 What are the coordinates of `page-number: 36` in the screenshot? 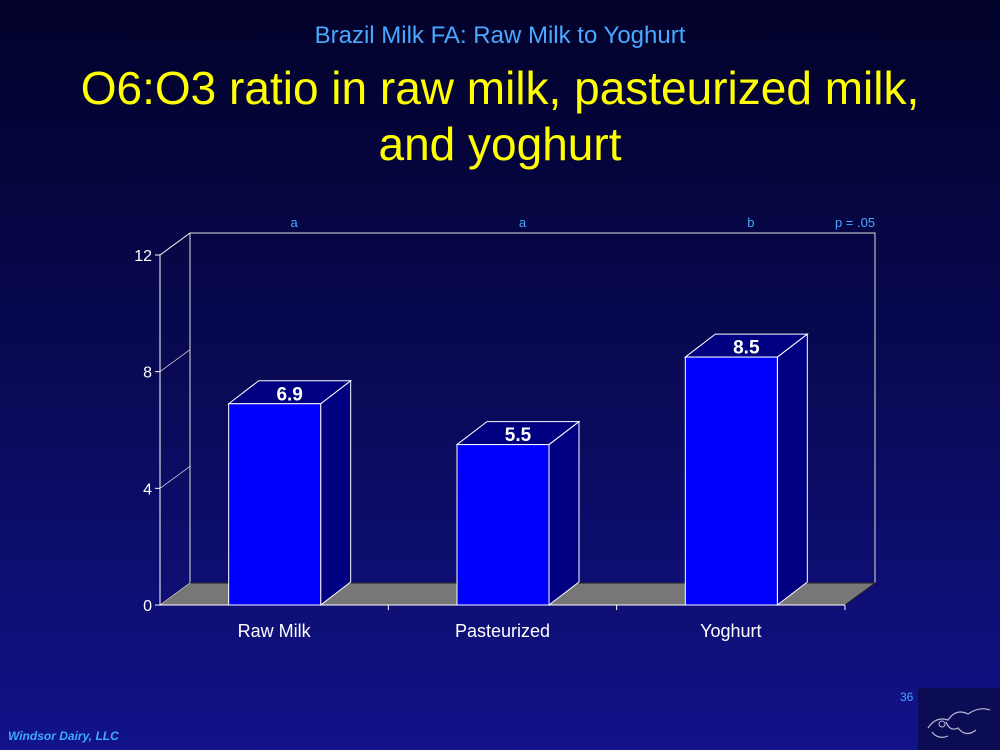 It's located at (907, 697).